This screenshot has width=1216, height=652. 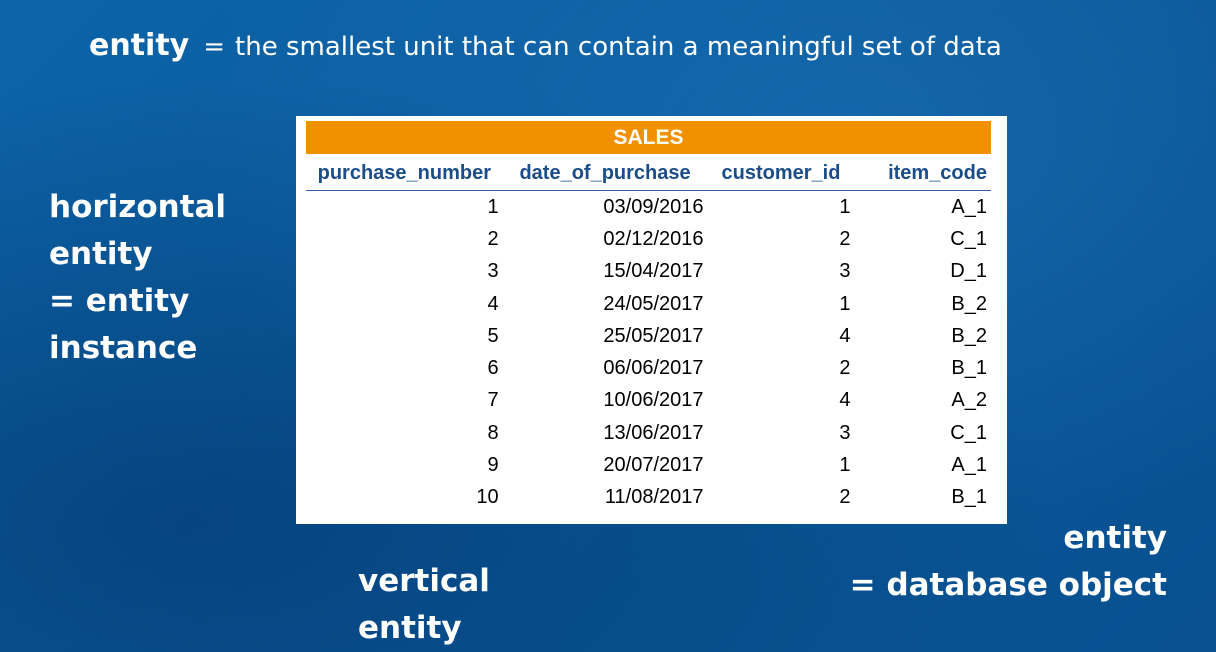 I want to click on database-object-label: entity = database object, so click(x=1008, y=562).